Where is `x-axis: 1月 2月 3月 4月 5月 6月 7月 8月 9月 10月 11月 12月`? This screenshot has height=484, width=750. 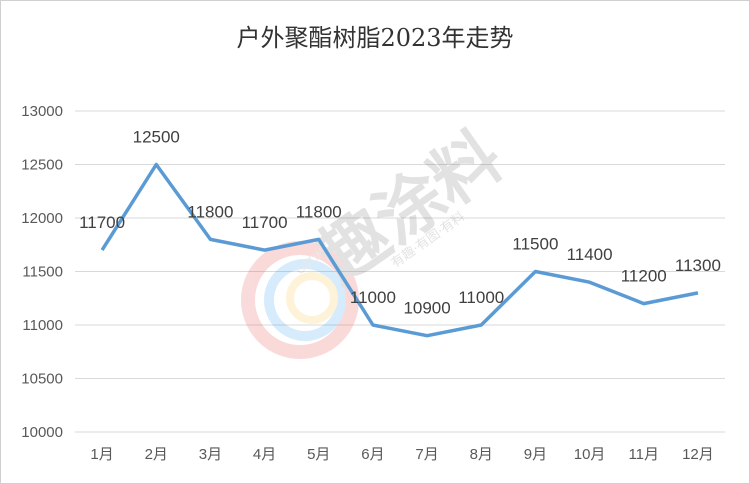 x-axis: 1月 2月 3月 4月 5月 6月 7月 8月 9月 10月 11月 12月 is located at coordinates (401, 454).